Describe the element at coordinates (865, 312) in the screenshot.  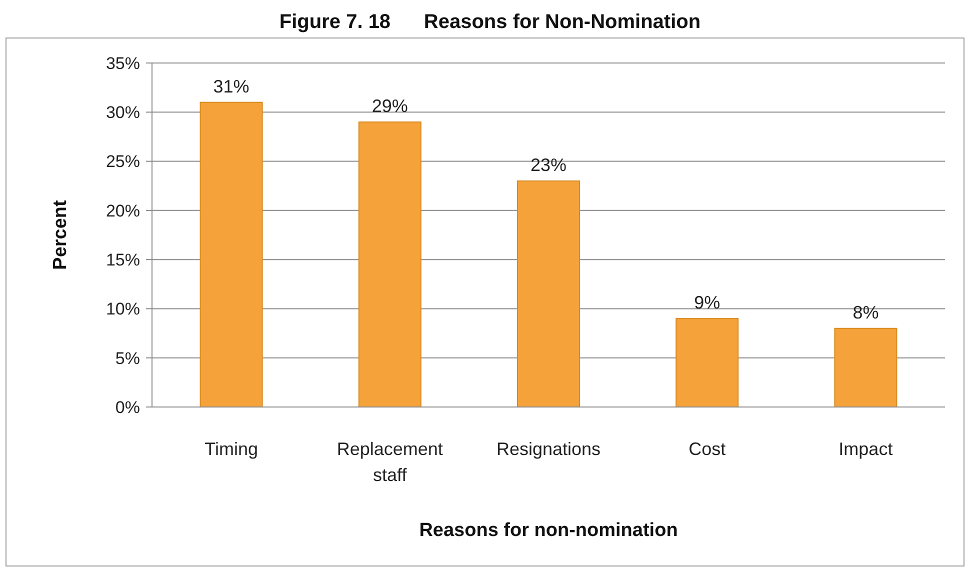
I see `data-label: 8%` at that location.